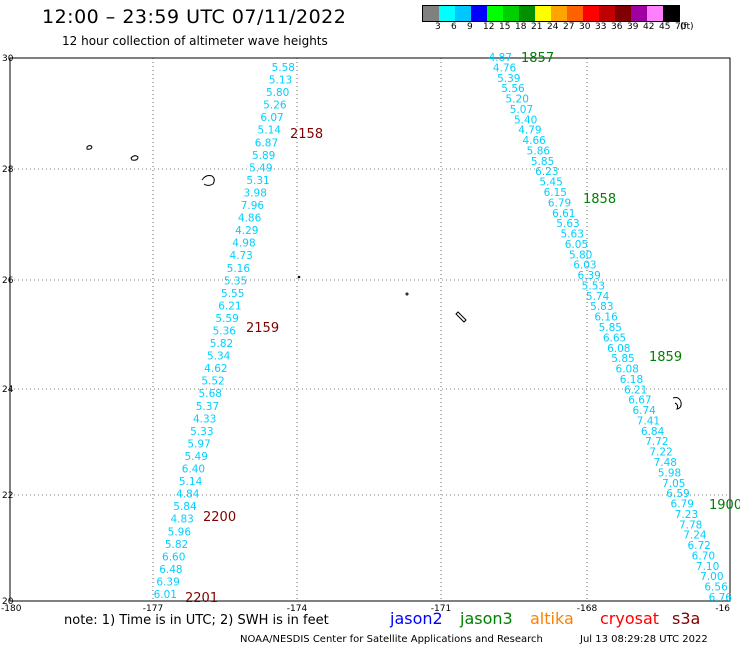  What do you see at coordinates (271, 118) in the screenshot?
I see `wave-height-value: 6.07` at bounding box center [271, 118].